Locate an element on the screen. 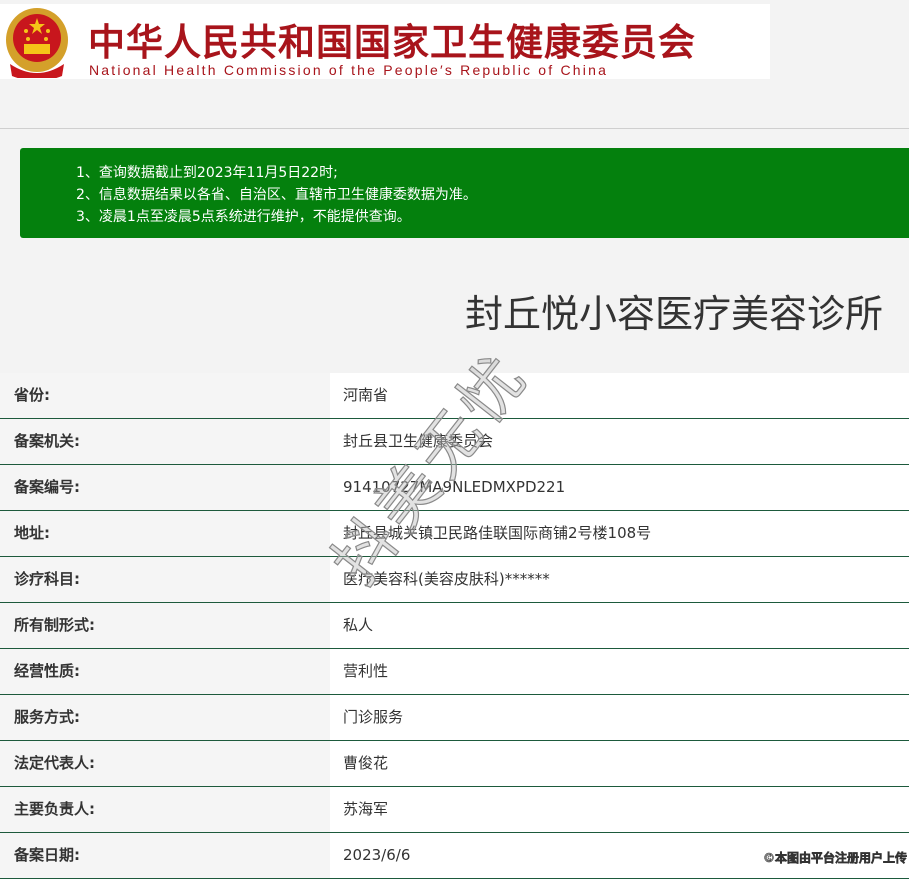 The height and width of the screenshot is (879, 909). row-value: 河南省 is located at coordinates (619, 395).